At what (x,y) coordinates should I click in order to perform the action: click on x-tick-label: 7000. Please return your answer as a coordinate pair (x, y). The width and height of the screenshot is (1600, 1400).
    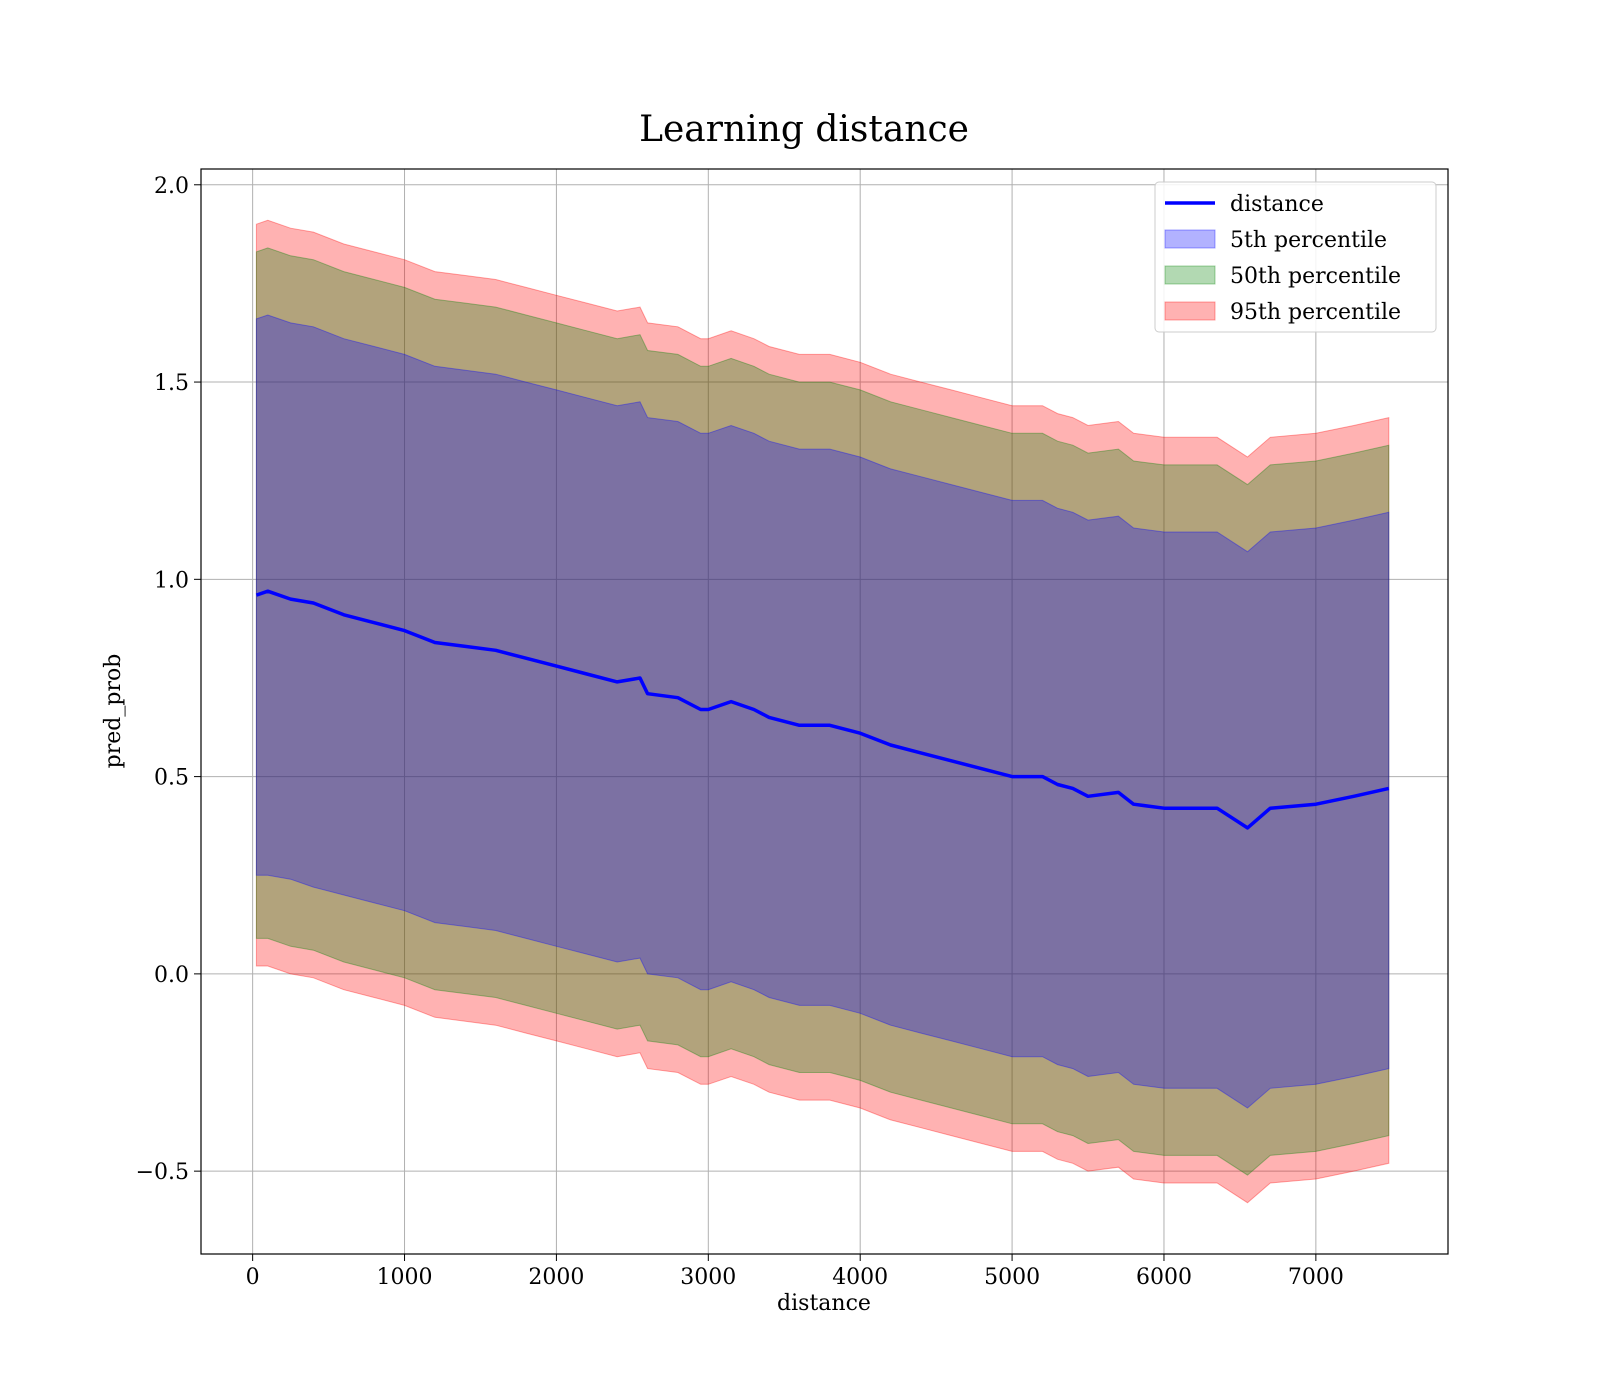
    Looking at the image, I should click on (1316, 1277).